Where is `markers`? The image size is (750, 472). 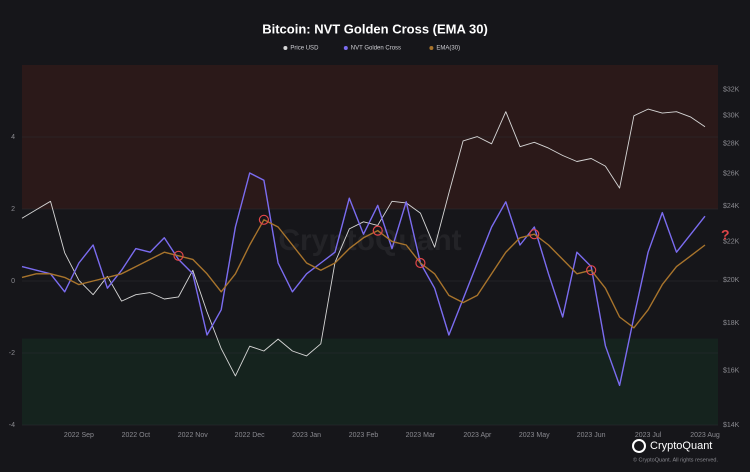 markers is located at coordinates (385, 245).